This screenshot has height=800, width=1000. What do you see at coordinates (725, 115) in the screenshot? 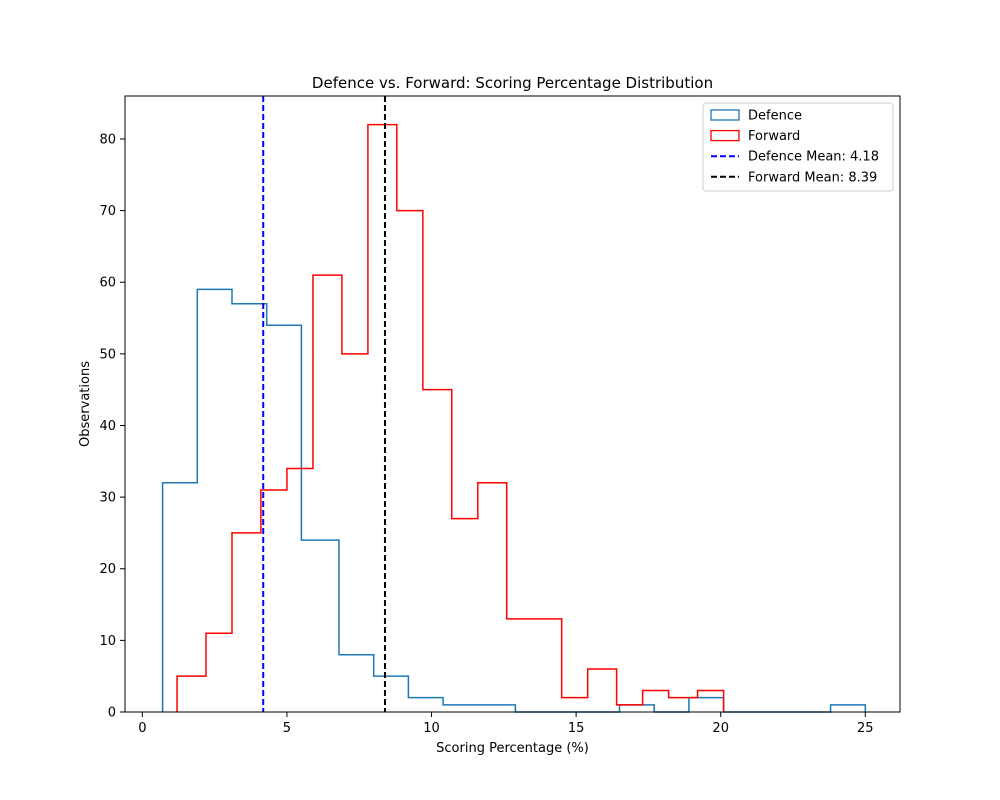
I see `legend-swatch-defence` at bounding box center [725, 115].